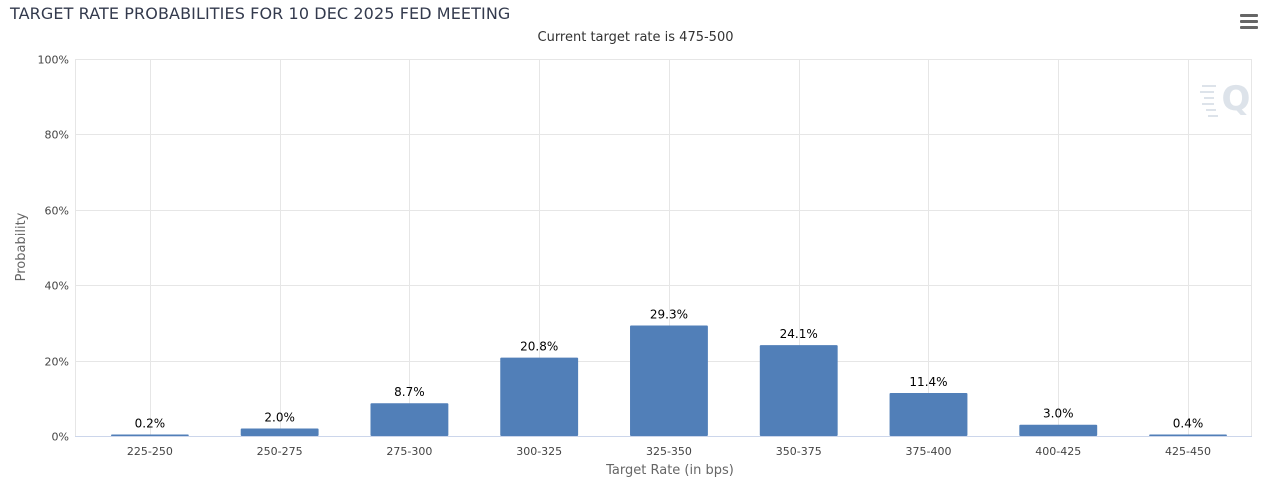 The width and height of the screenshot is (1271, 496). I want to click on y-axis-title: Probability, so click(21, 246).